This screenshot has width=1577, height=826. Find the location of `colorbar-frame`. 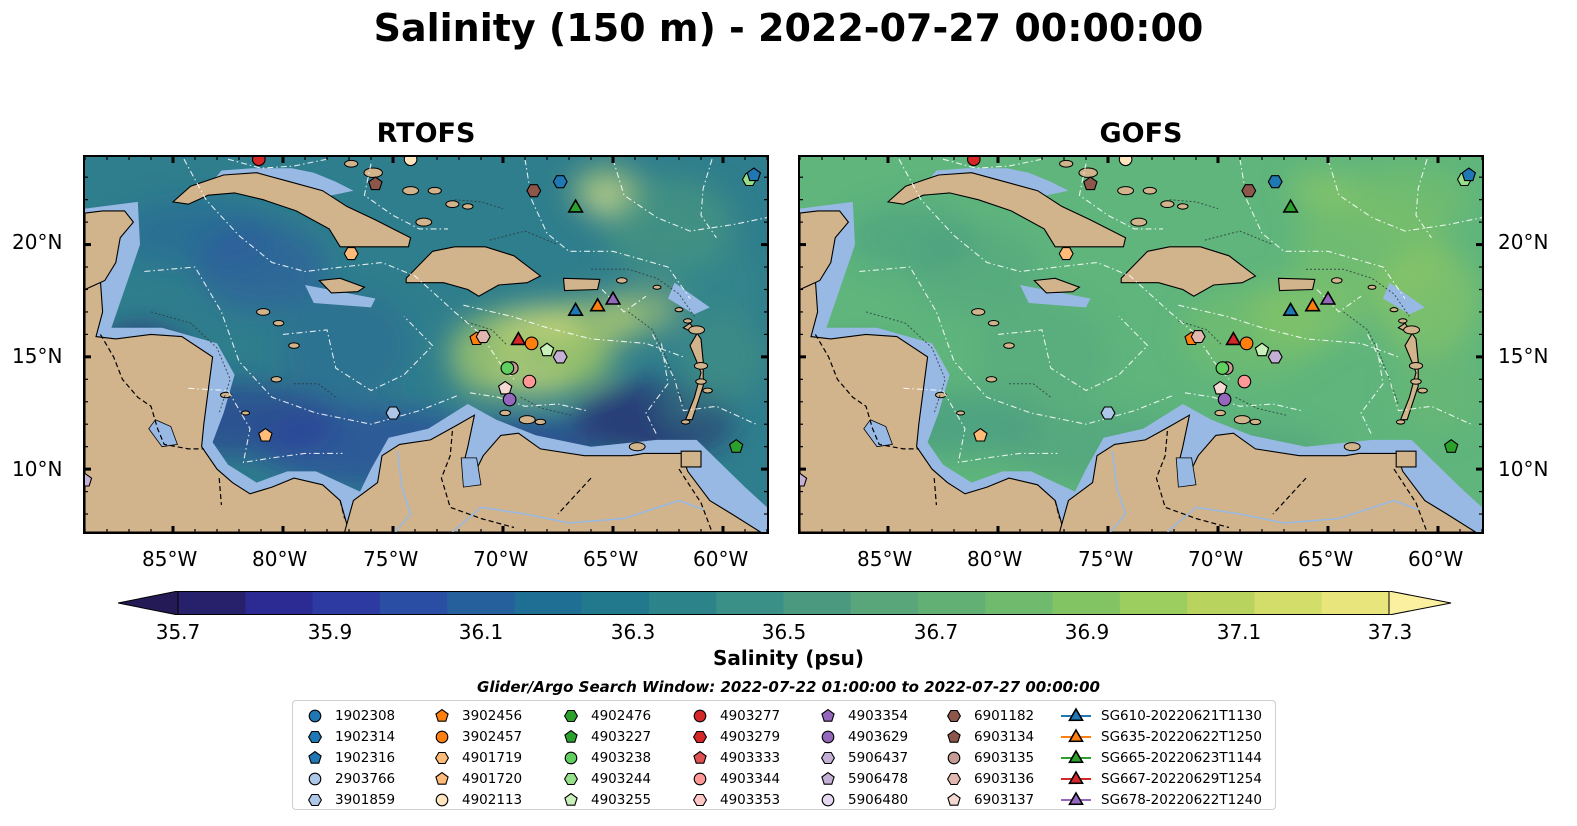

colorbar-frame is located at coordinates (783, 603).